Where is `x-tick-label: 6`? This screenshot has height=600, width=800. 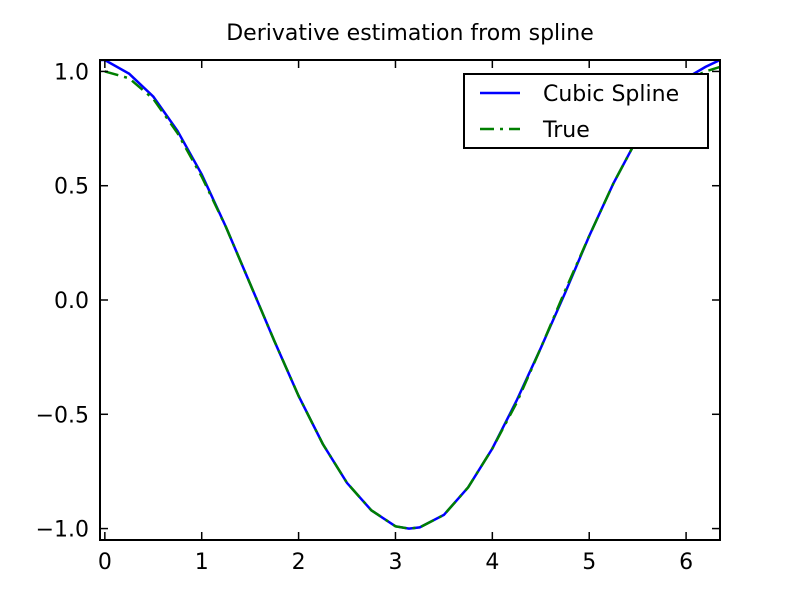 x-tick-label: 6 is located at coordinates (686, 562).